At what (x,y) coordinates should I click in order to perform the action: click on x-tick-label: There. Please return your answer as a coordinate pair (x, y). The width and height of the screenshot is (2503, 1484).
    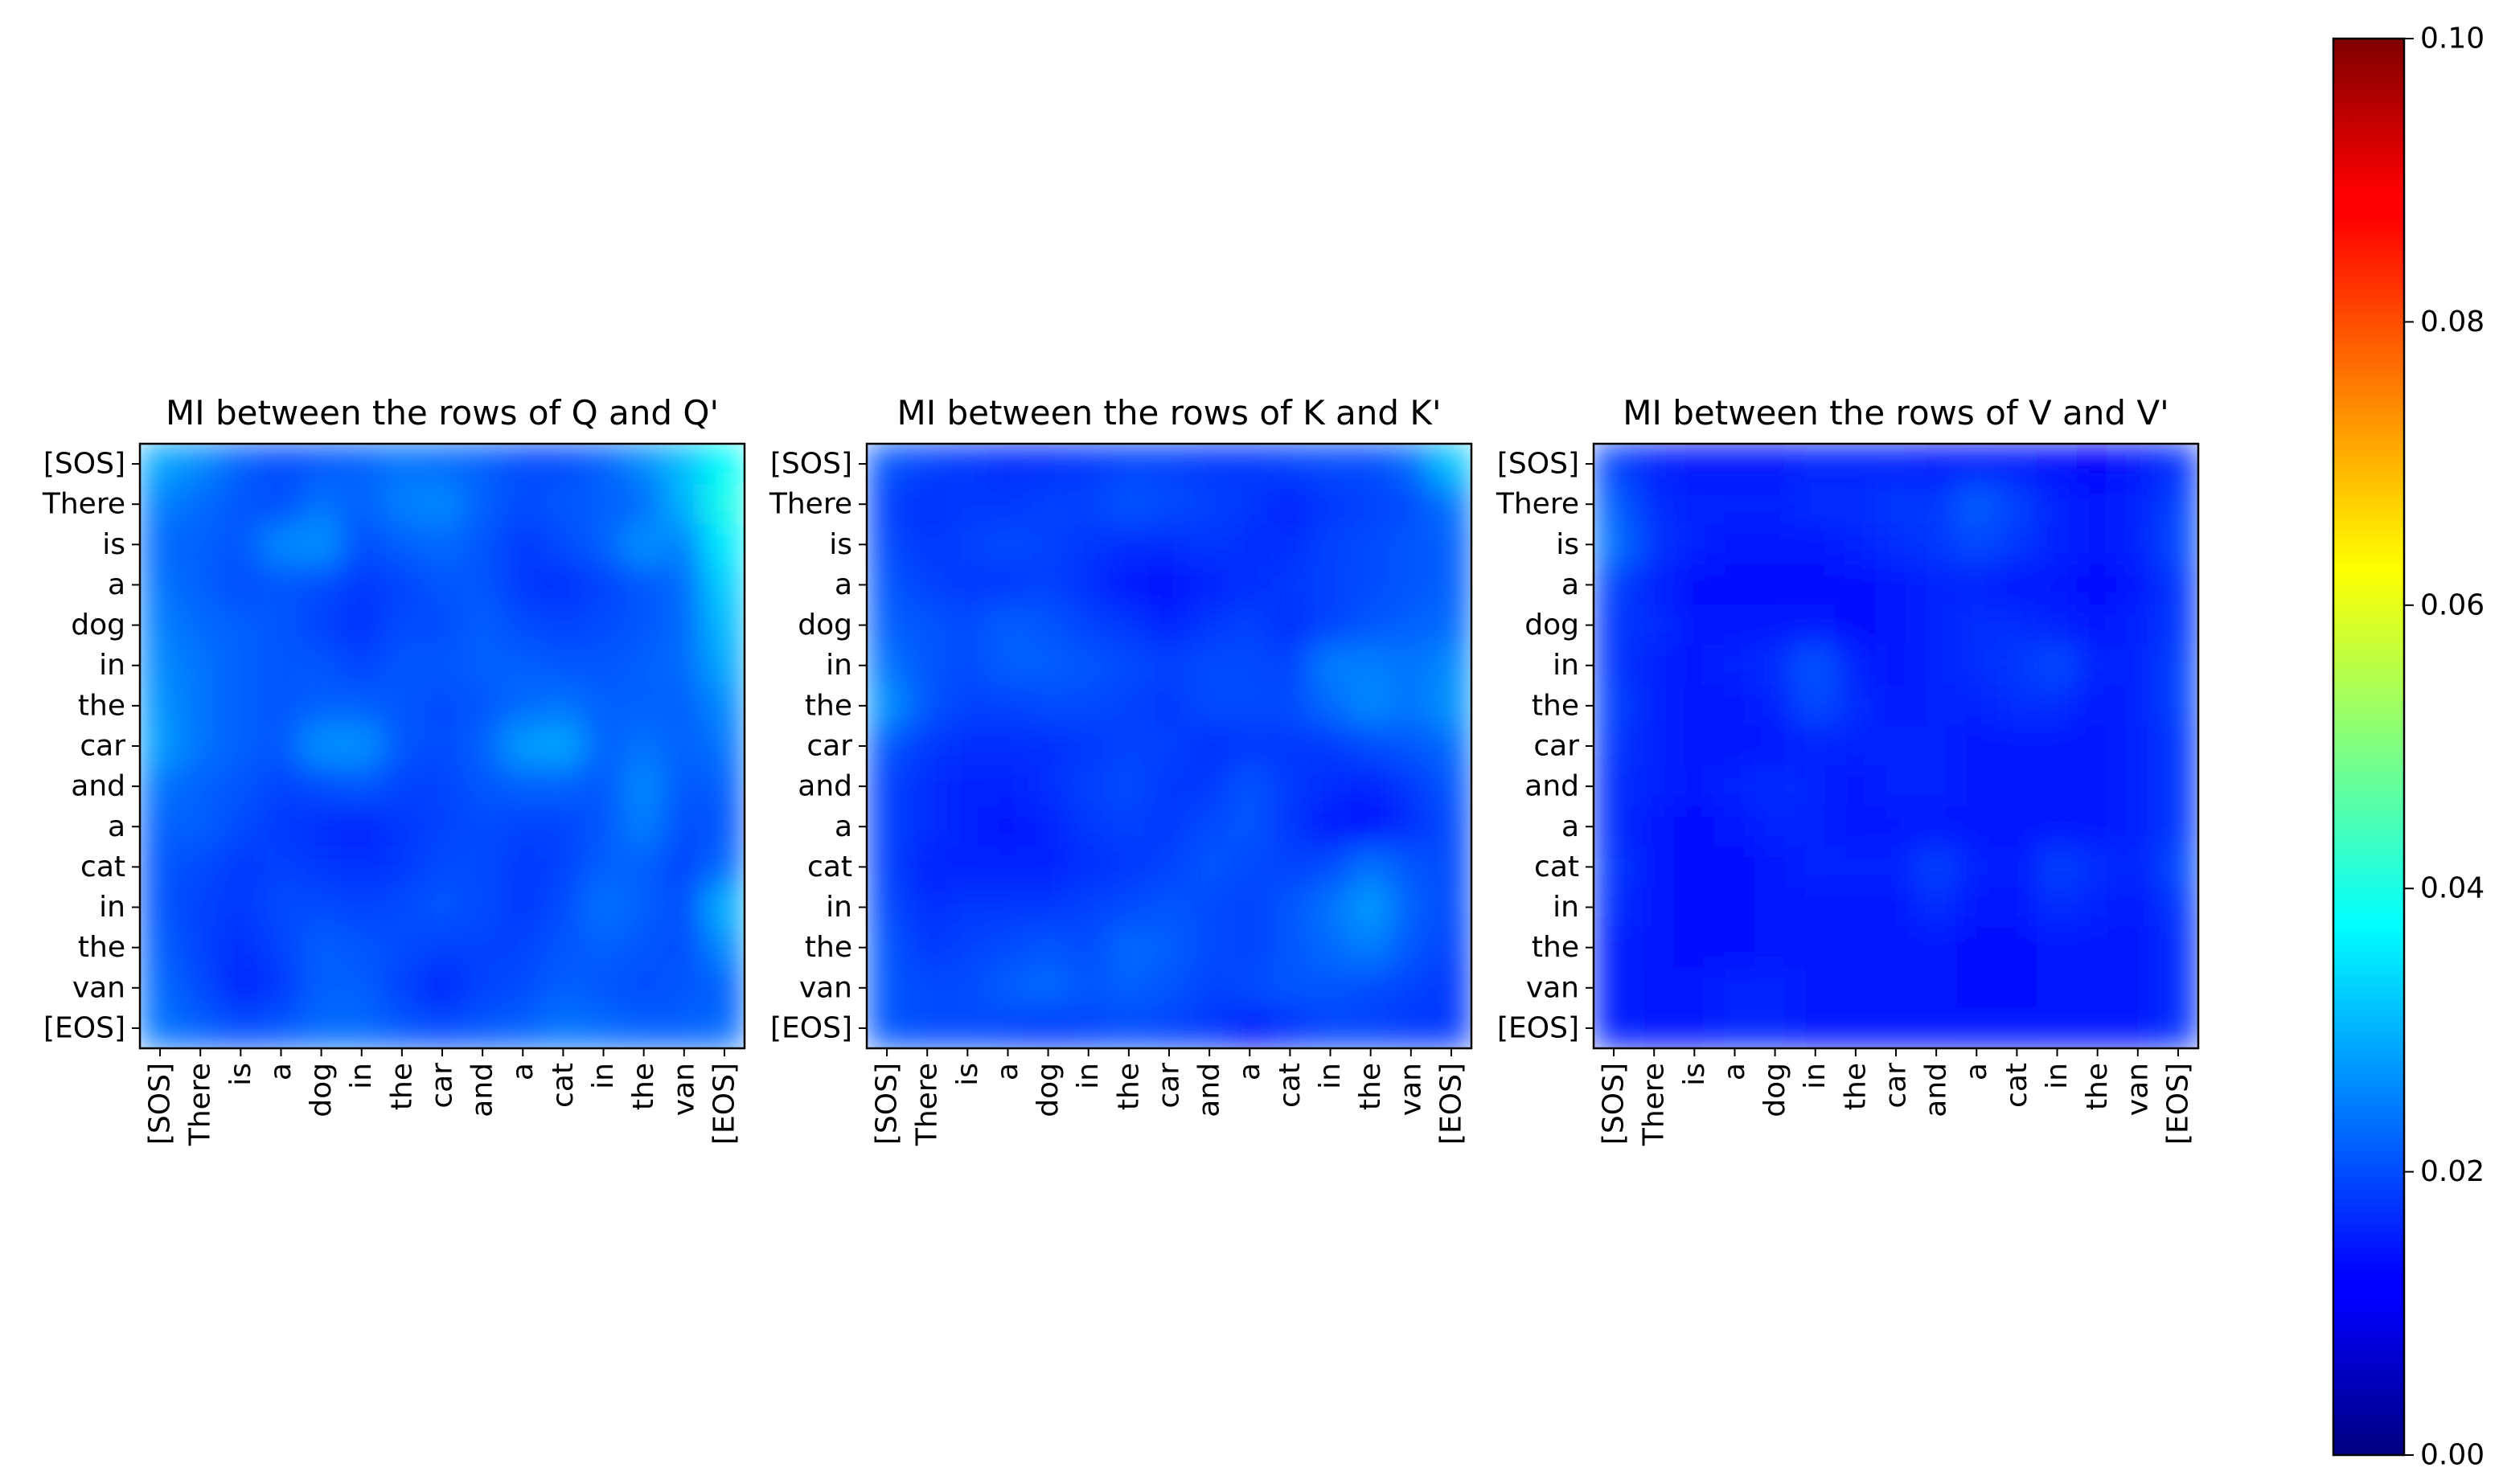
    Looking at the image, I should click on (200, 1104).